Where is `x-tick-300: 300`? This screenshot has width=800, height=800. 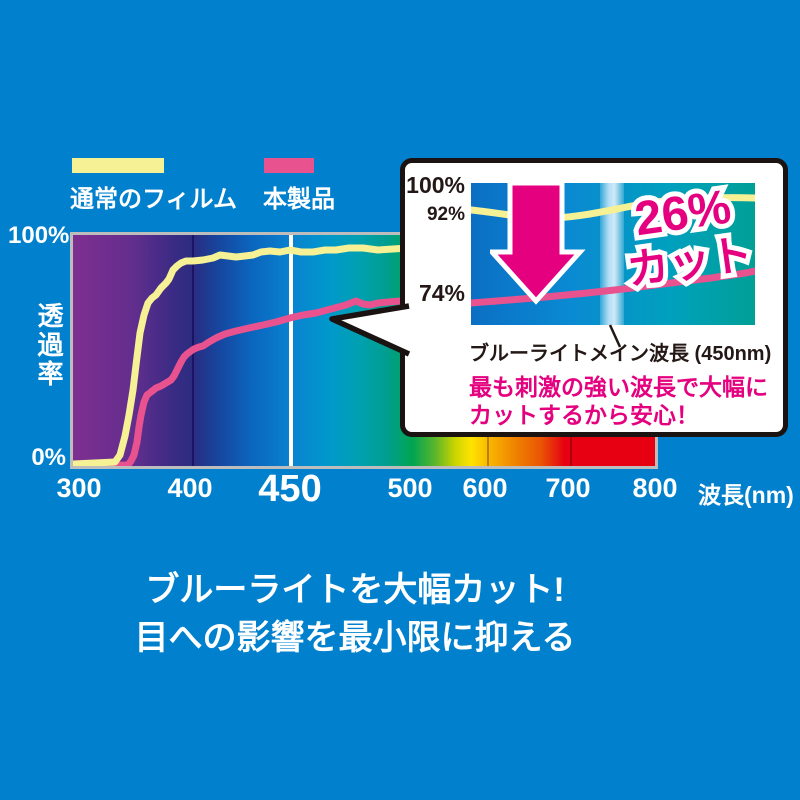
x-tick-300: 300 is located at coordinates (79, 488).